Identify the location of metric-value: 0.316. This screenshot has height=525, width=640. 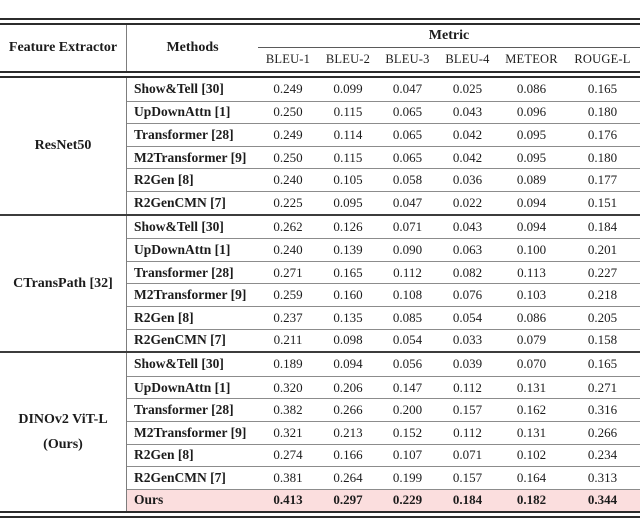
(602, 410).